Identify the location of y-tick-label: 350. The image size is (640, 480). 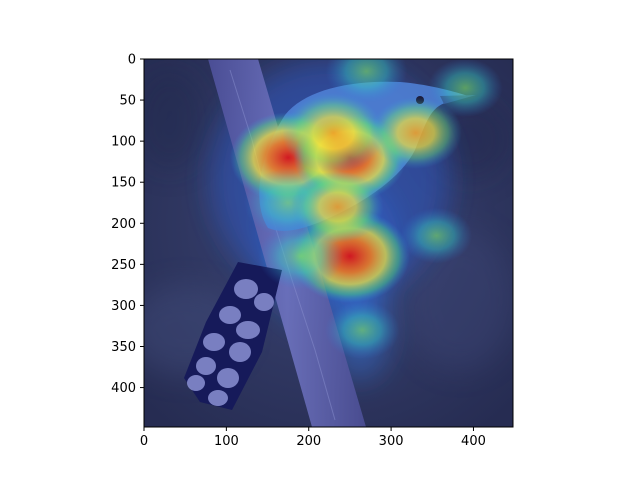
(123, 347).